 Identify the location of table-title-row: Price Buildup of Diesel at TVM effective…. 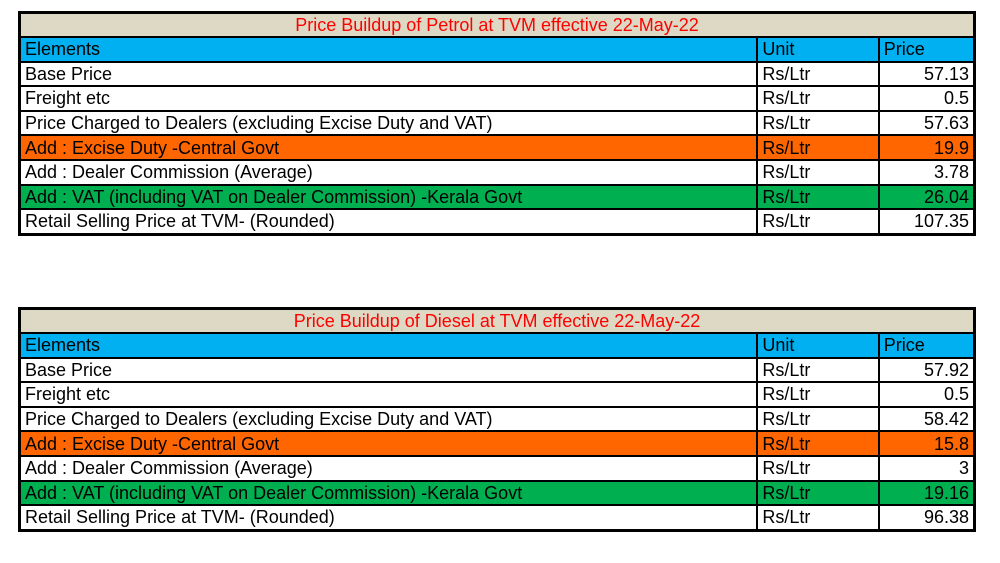
(497, 320).